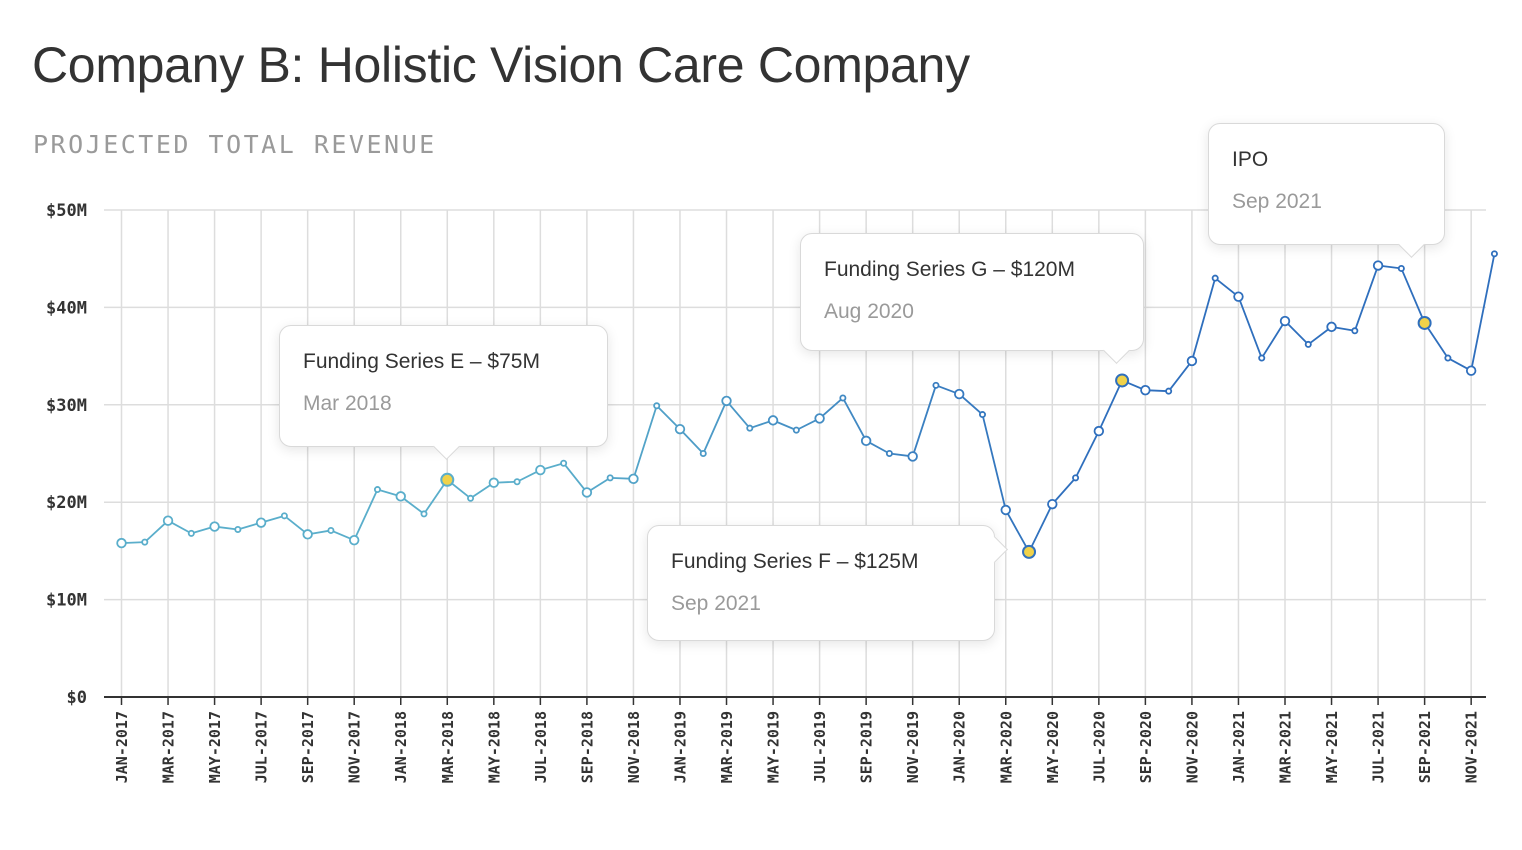 The height and width of the screenshot is (850, 1522). I want to click on page-title: Company B: Holistic Vision Care Company, so click(501, 65).